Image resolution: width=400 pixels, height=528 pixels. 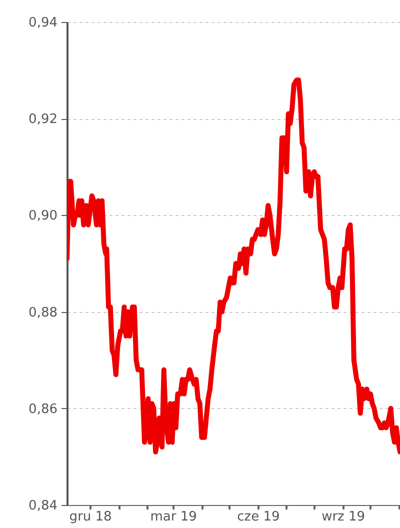 What do you see at coordinates (43, 312) in the screenshot?
I see `y-tick-label: 0,88` at bounding box center [43, 312].